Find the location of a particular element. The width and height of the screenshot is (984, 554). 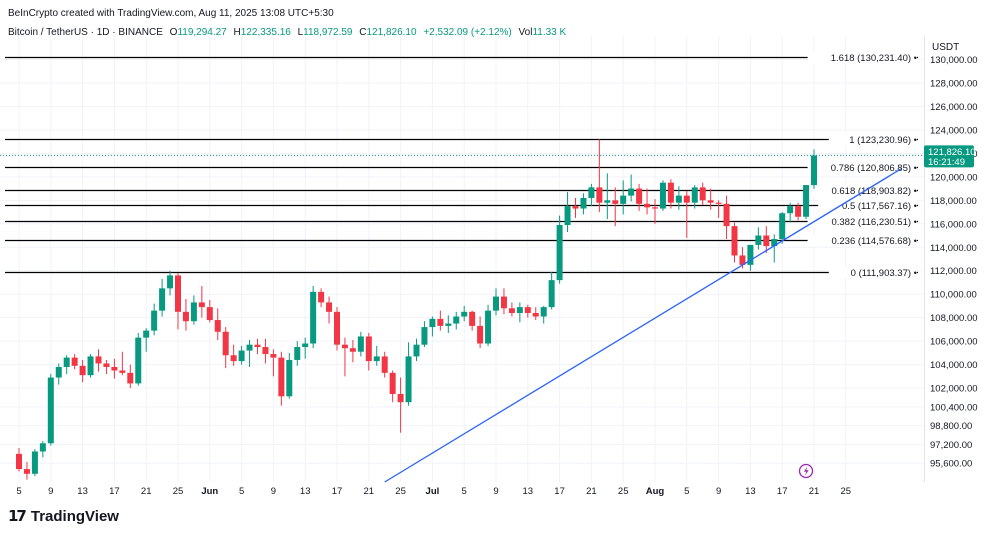

currency-label: USDT is located at coordinates (946, 47).